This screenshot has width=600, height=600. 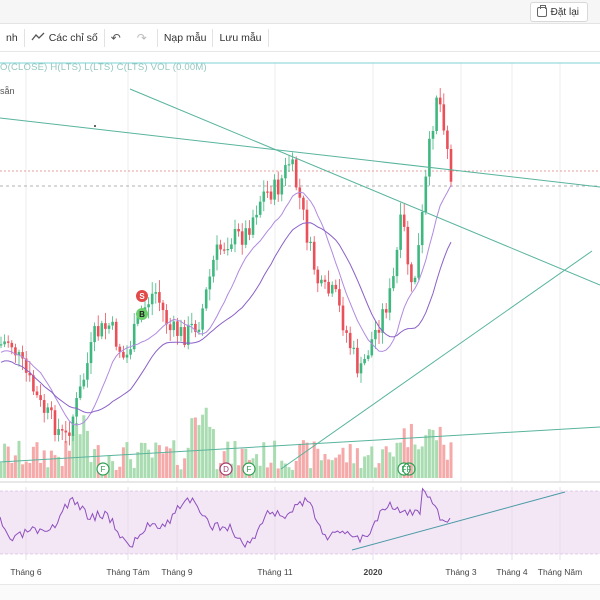 I want to click on buy-signal-marker, so click(x=142, y=314).